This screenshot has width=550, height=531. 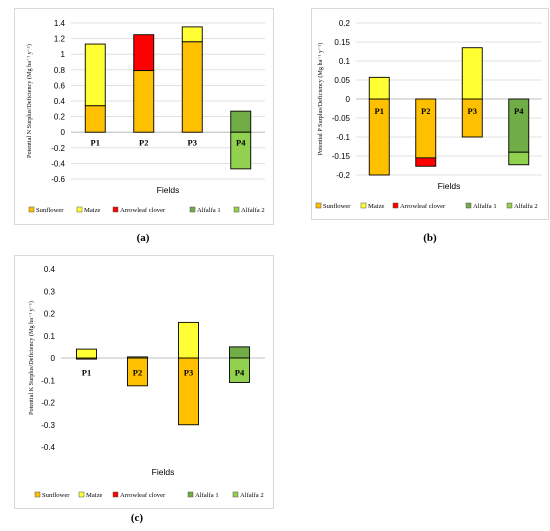 I want to click on chart-a-legend-label: Maize, so click(x=92, y=210).